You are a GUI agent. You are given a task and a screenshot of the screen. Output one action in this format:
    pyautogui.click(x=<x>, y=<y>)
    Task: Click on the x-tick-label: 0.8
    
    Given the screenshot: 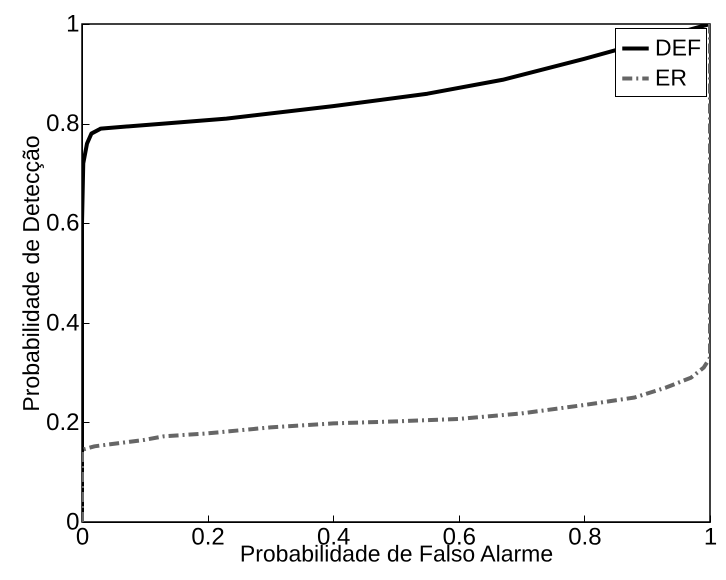 What is the action you would take?
    pyautogui.click(x=585, y=537)
    